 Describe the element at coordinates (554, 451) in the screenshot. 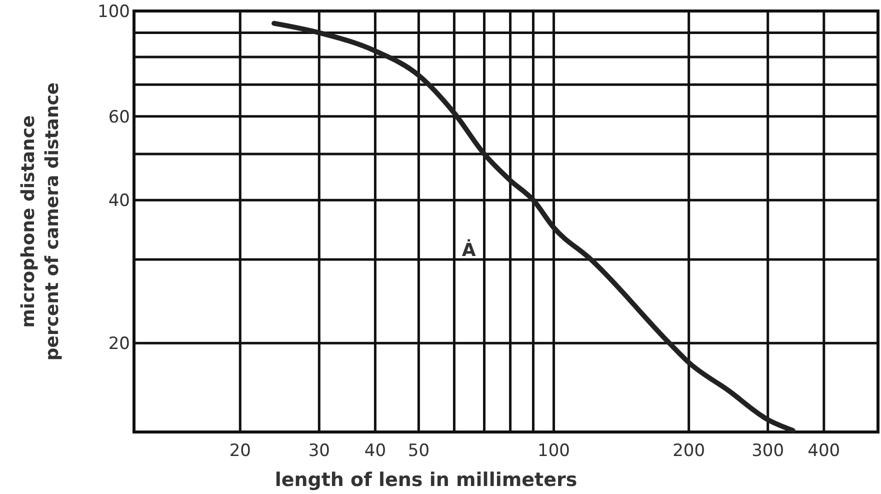

I see `x-tick-label: 100` at that location.